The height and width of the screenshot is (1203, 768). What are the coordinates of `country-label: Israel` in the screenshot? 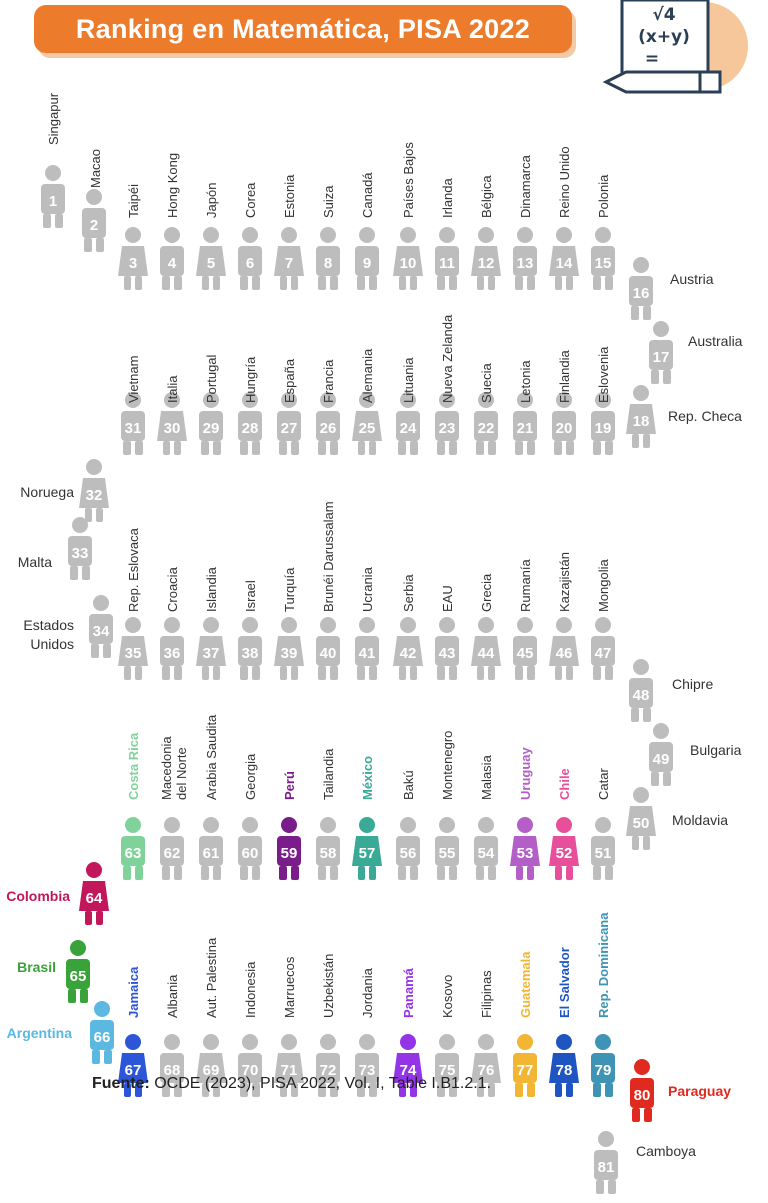 It's located at (250, 596).